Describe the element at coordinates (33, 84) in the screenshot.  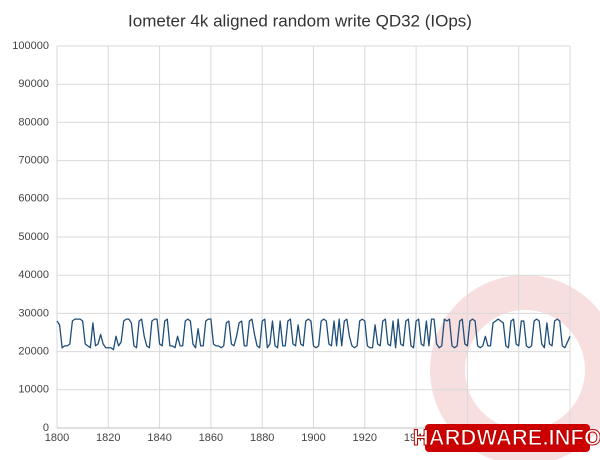
I see `y-tick-label: 90000` at that location.